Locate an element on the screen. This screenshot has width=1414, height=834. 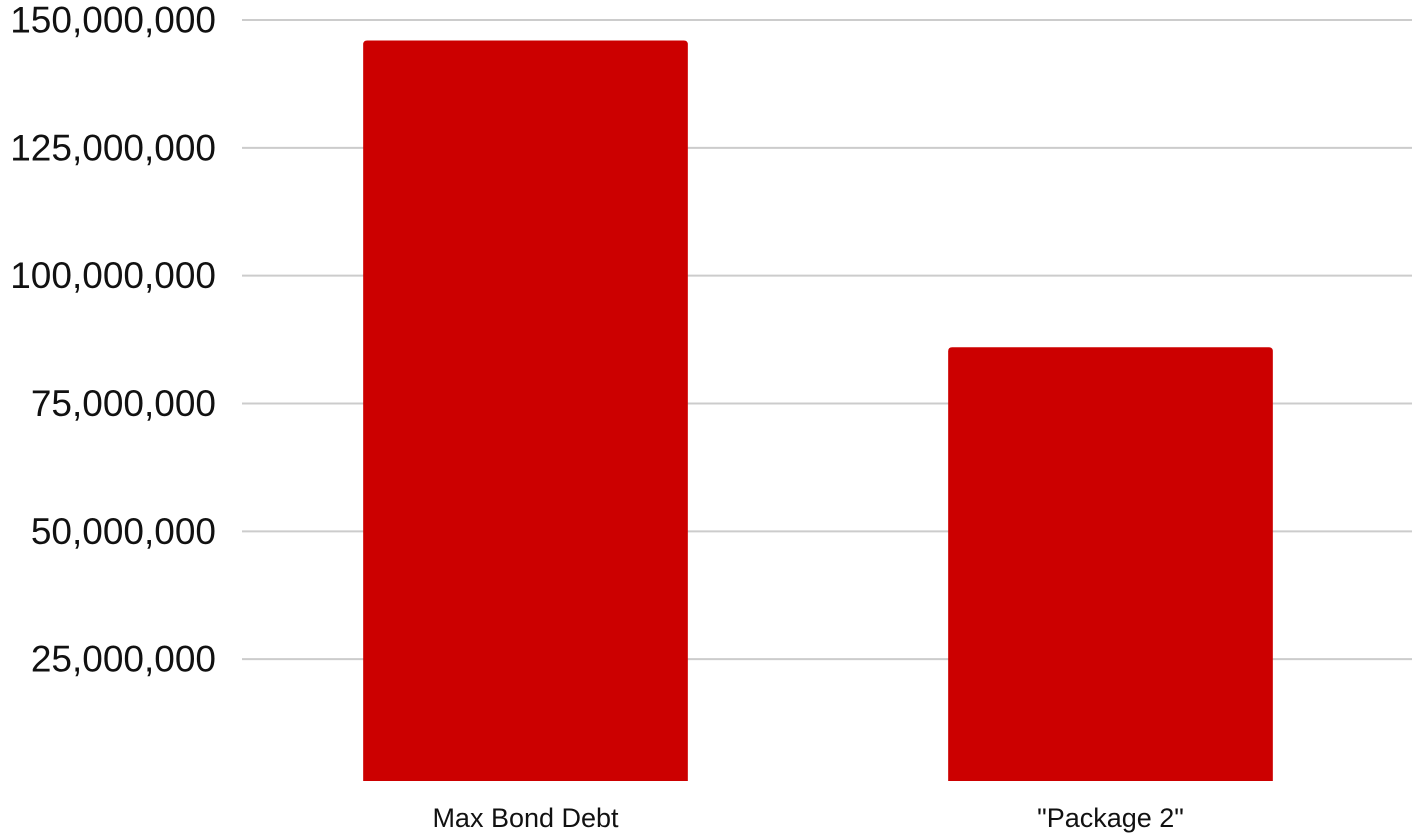
x-tick-label: "Package 2" is located at coordinates (1110, 818).